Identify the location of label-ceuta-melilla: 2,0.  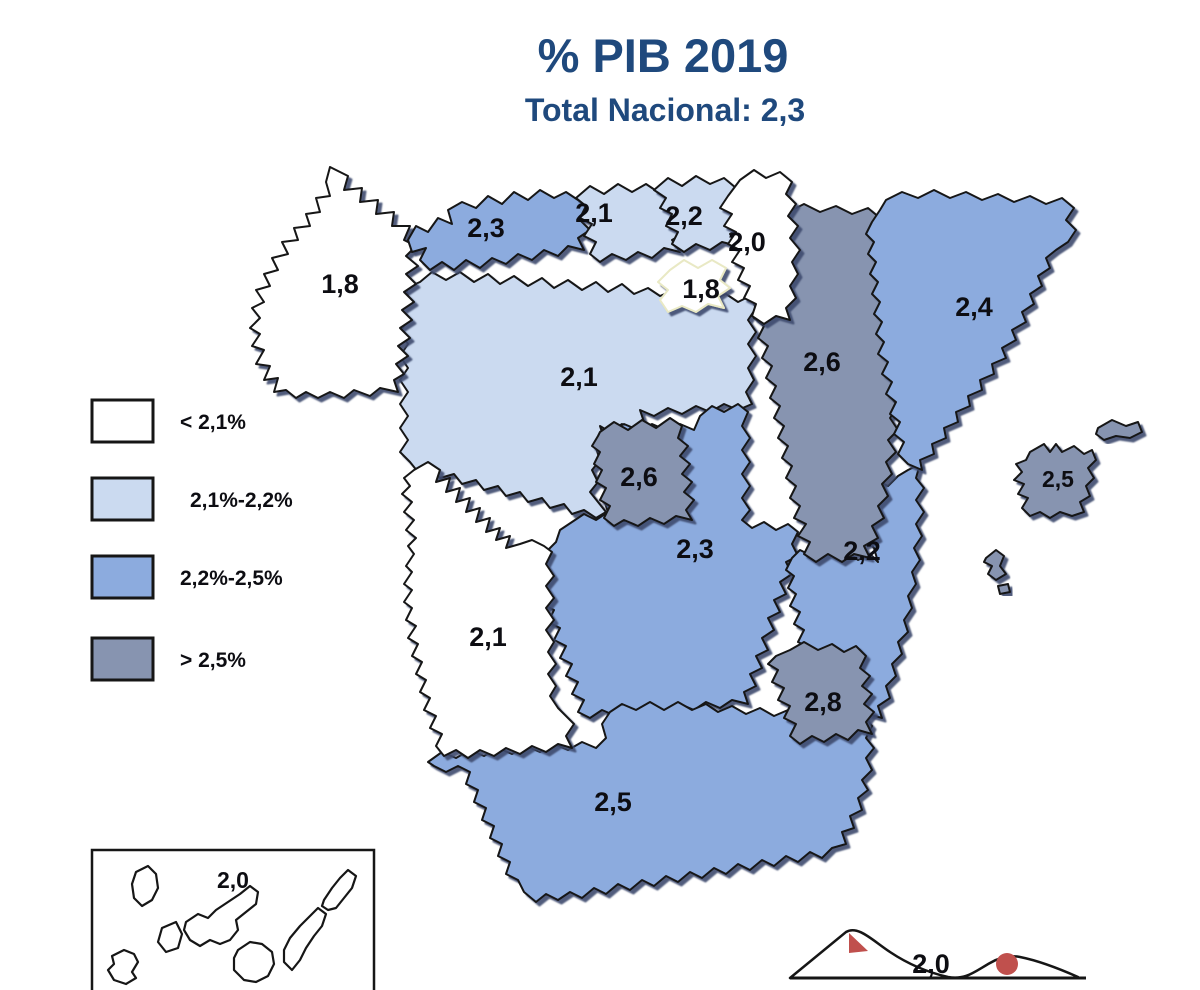
(931, 964).